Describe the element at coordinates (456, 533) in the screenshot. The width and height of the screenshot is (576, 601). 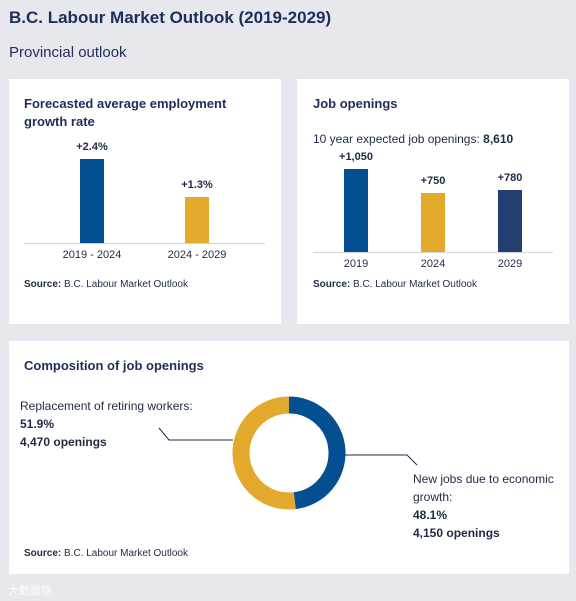
I see `new-jobs-count: 4,150 openings` at that location.